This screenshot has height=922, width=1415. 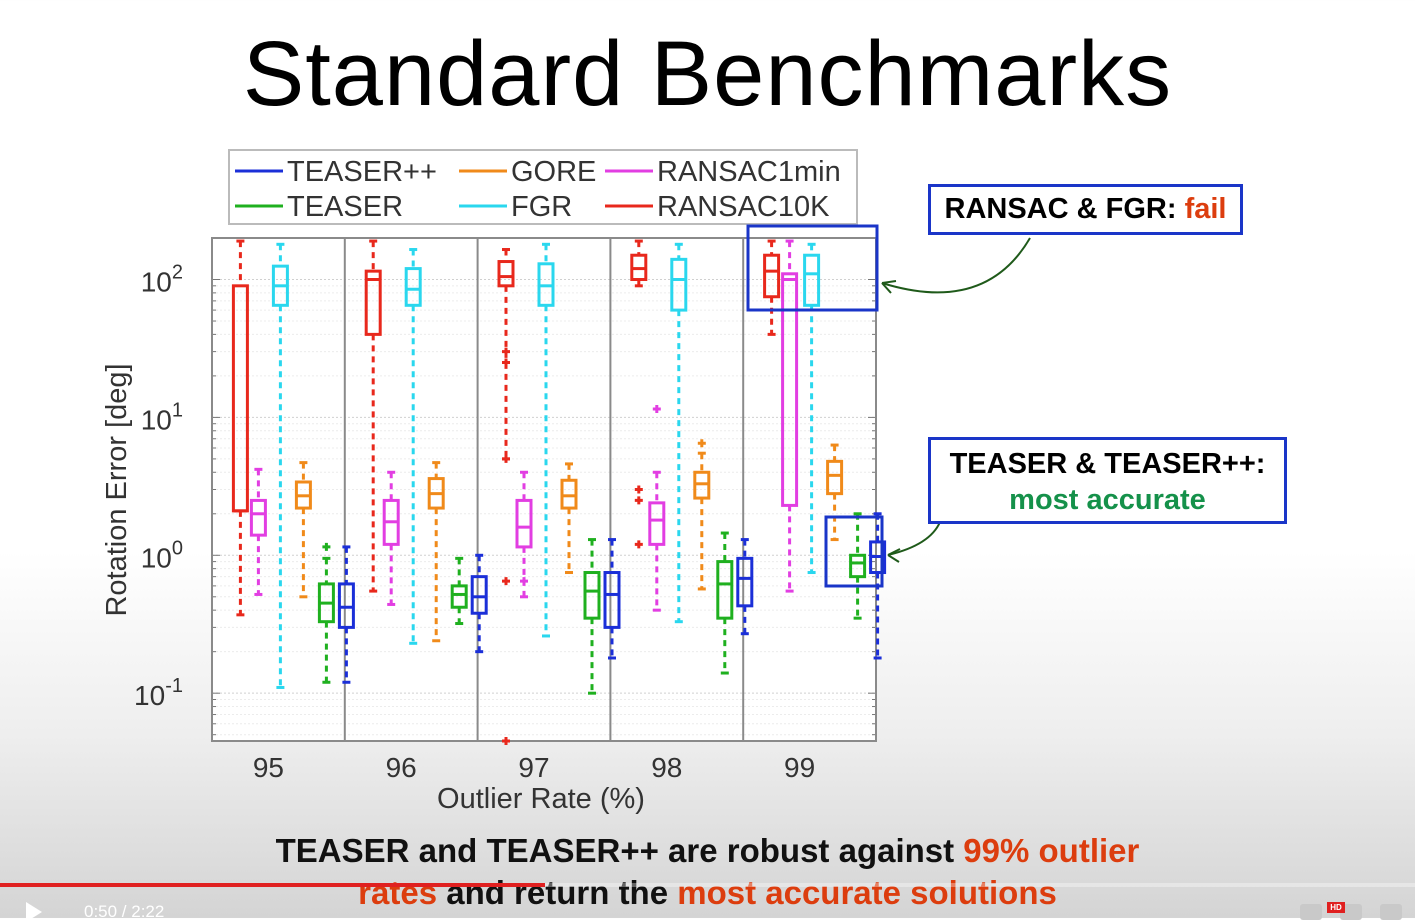 What do you see at coordinates (1064, 209) in the screenshot?
I see `callout-fail-text: RANSAC & FGR:` at bounding box center [1064, 209].